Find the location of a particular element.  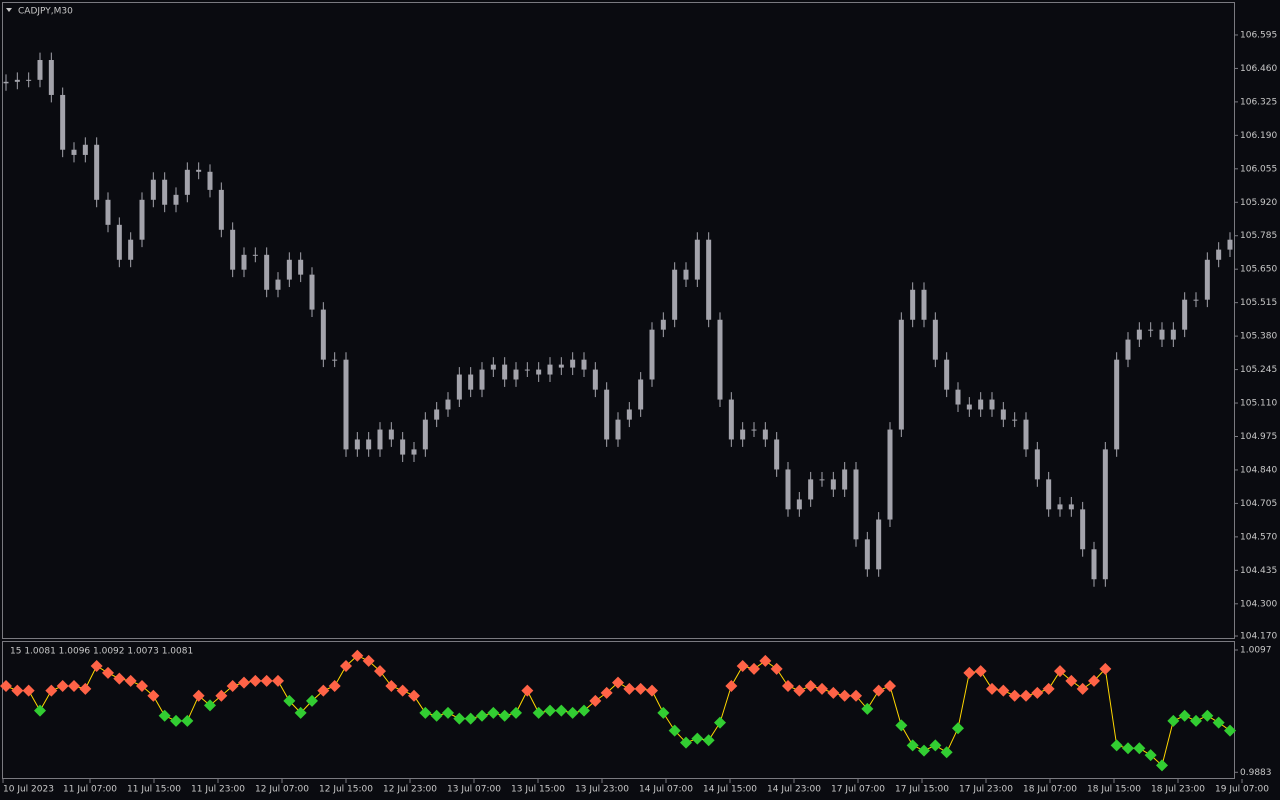

y-tick-label: 106.190 is located at coordinates (1258, 136).